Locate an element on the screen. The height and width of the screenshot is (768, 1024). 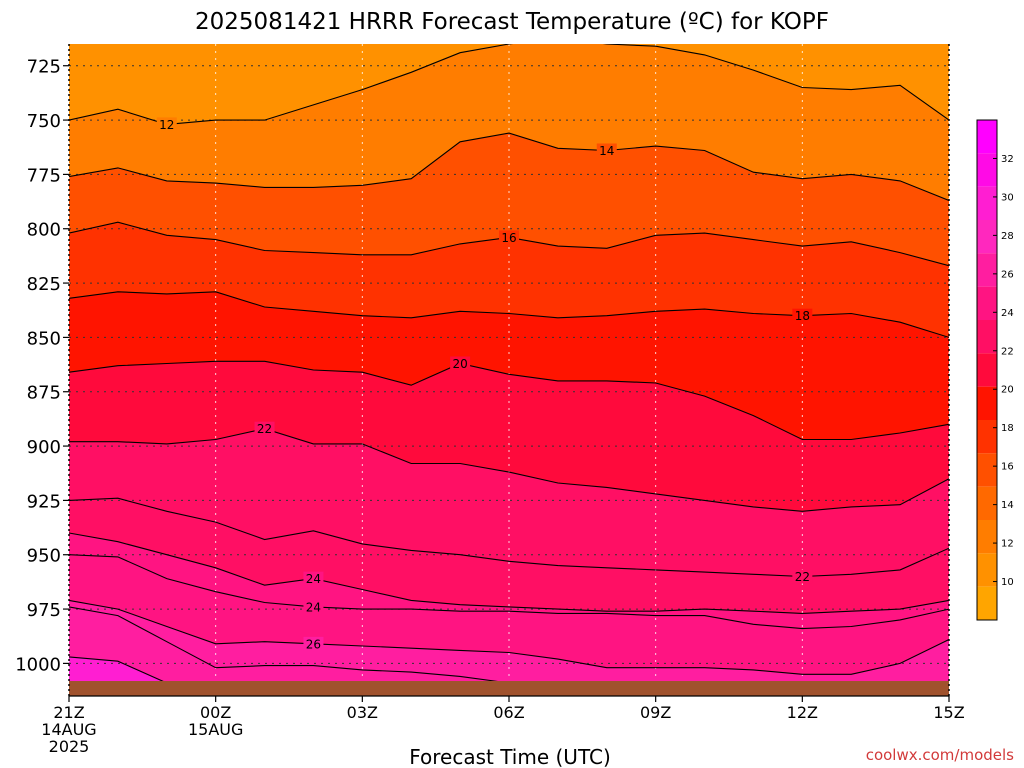
colorbar: 10 12 14 16 18 20 22 24 26 28 30 32 is located at coordinates (995, 370).